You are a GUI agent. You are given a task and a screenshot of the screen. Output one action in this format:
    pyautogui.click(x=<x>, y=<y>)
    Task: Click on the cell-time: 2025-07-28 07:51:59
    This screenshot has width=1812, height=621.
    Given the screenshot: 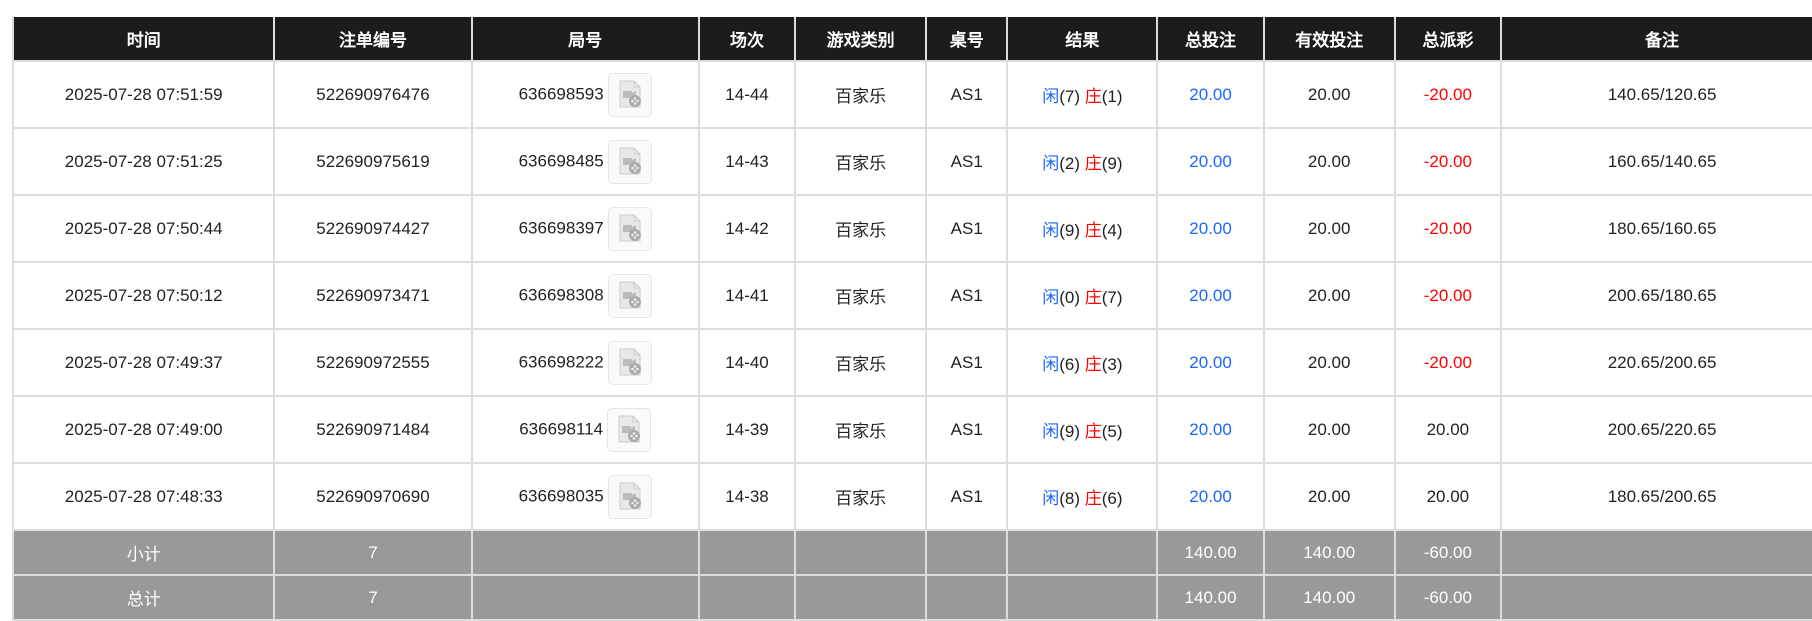 What is the action you would take?
    pyautogui.click(x=143, y=94)
    